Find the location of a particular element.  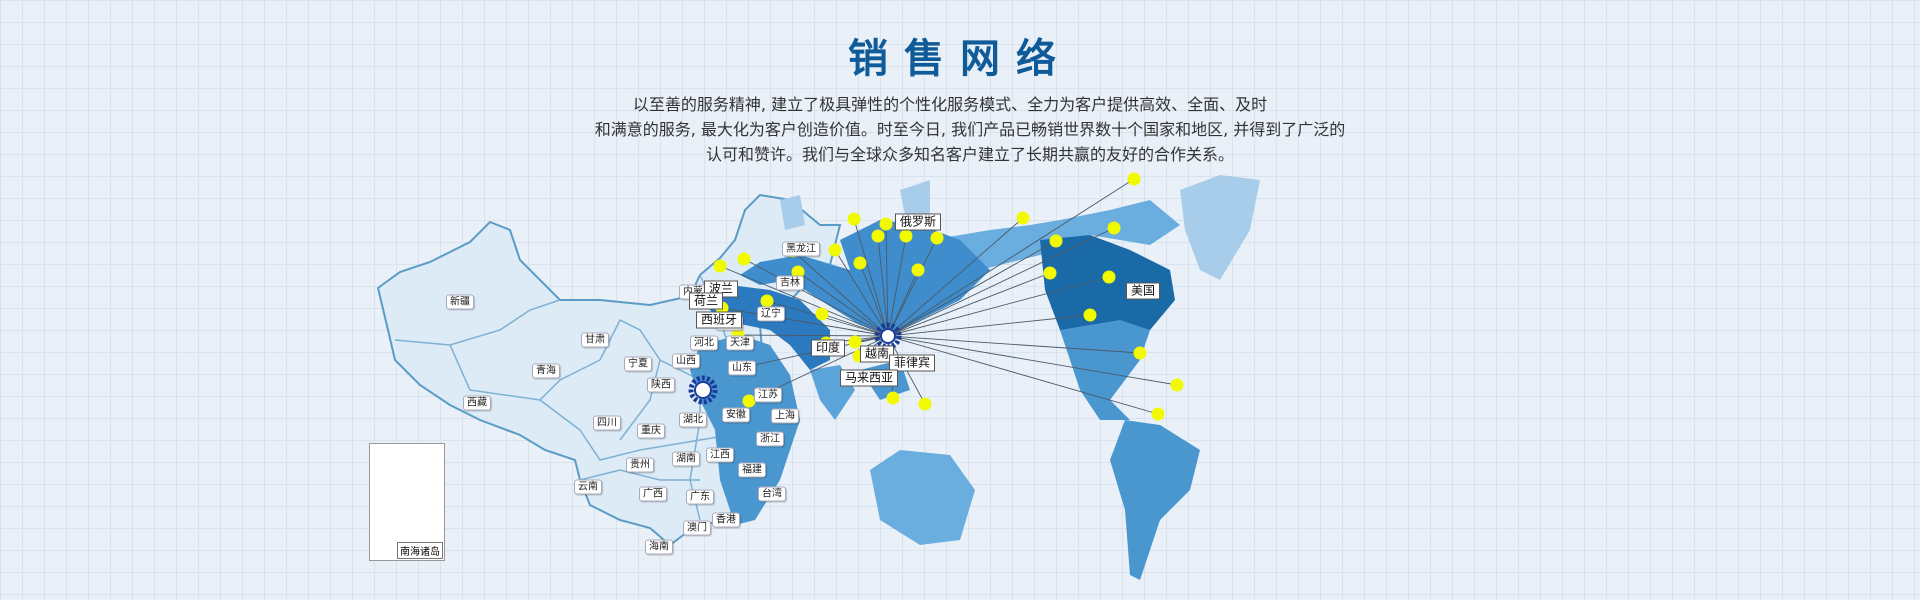

province-label: 重庆 is located at coordinates (651, 431).